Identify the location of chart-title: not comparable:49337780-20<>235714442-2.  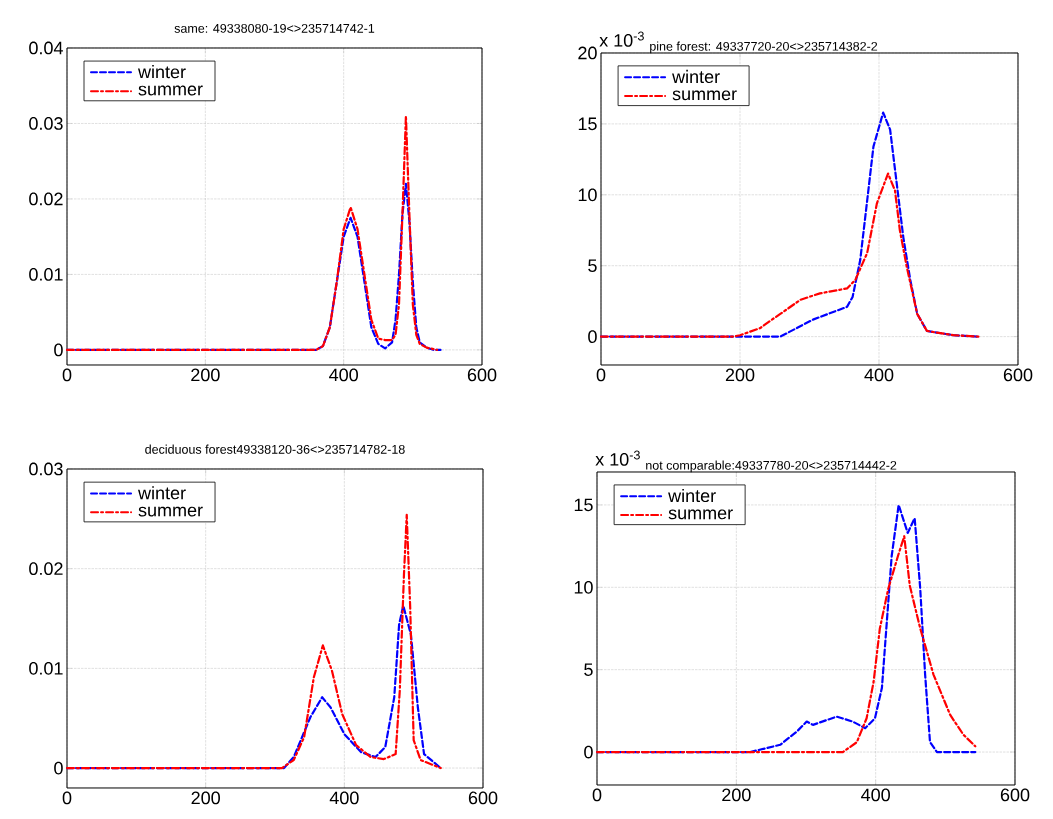
(771, 466).